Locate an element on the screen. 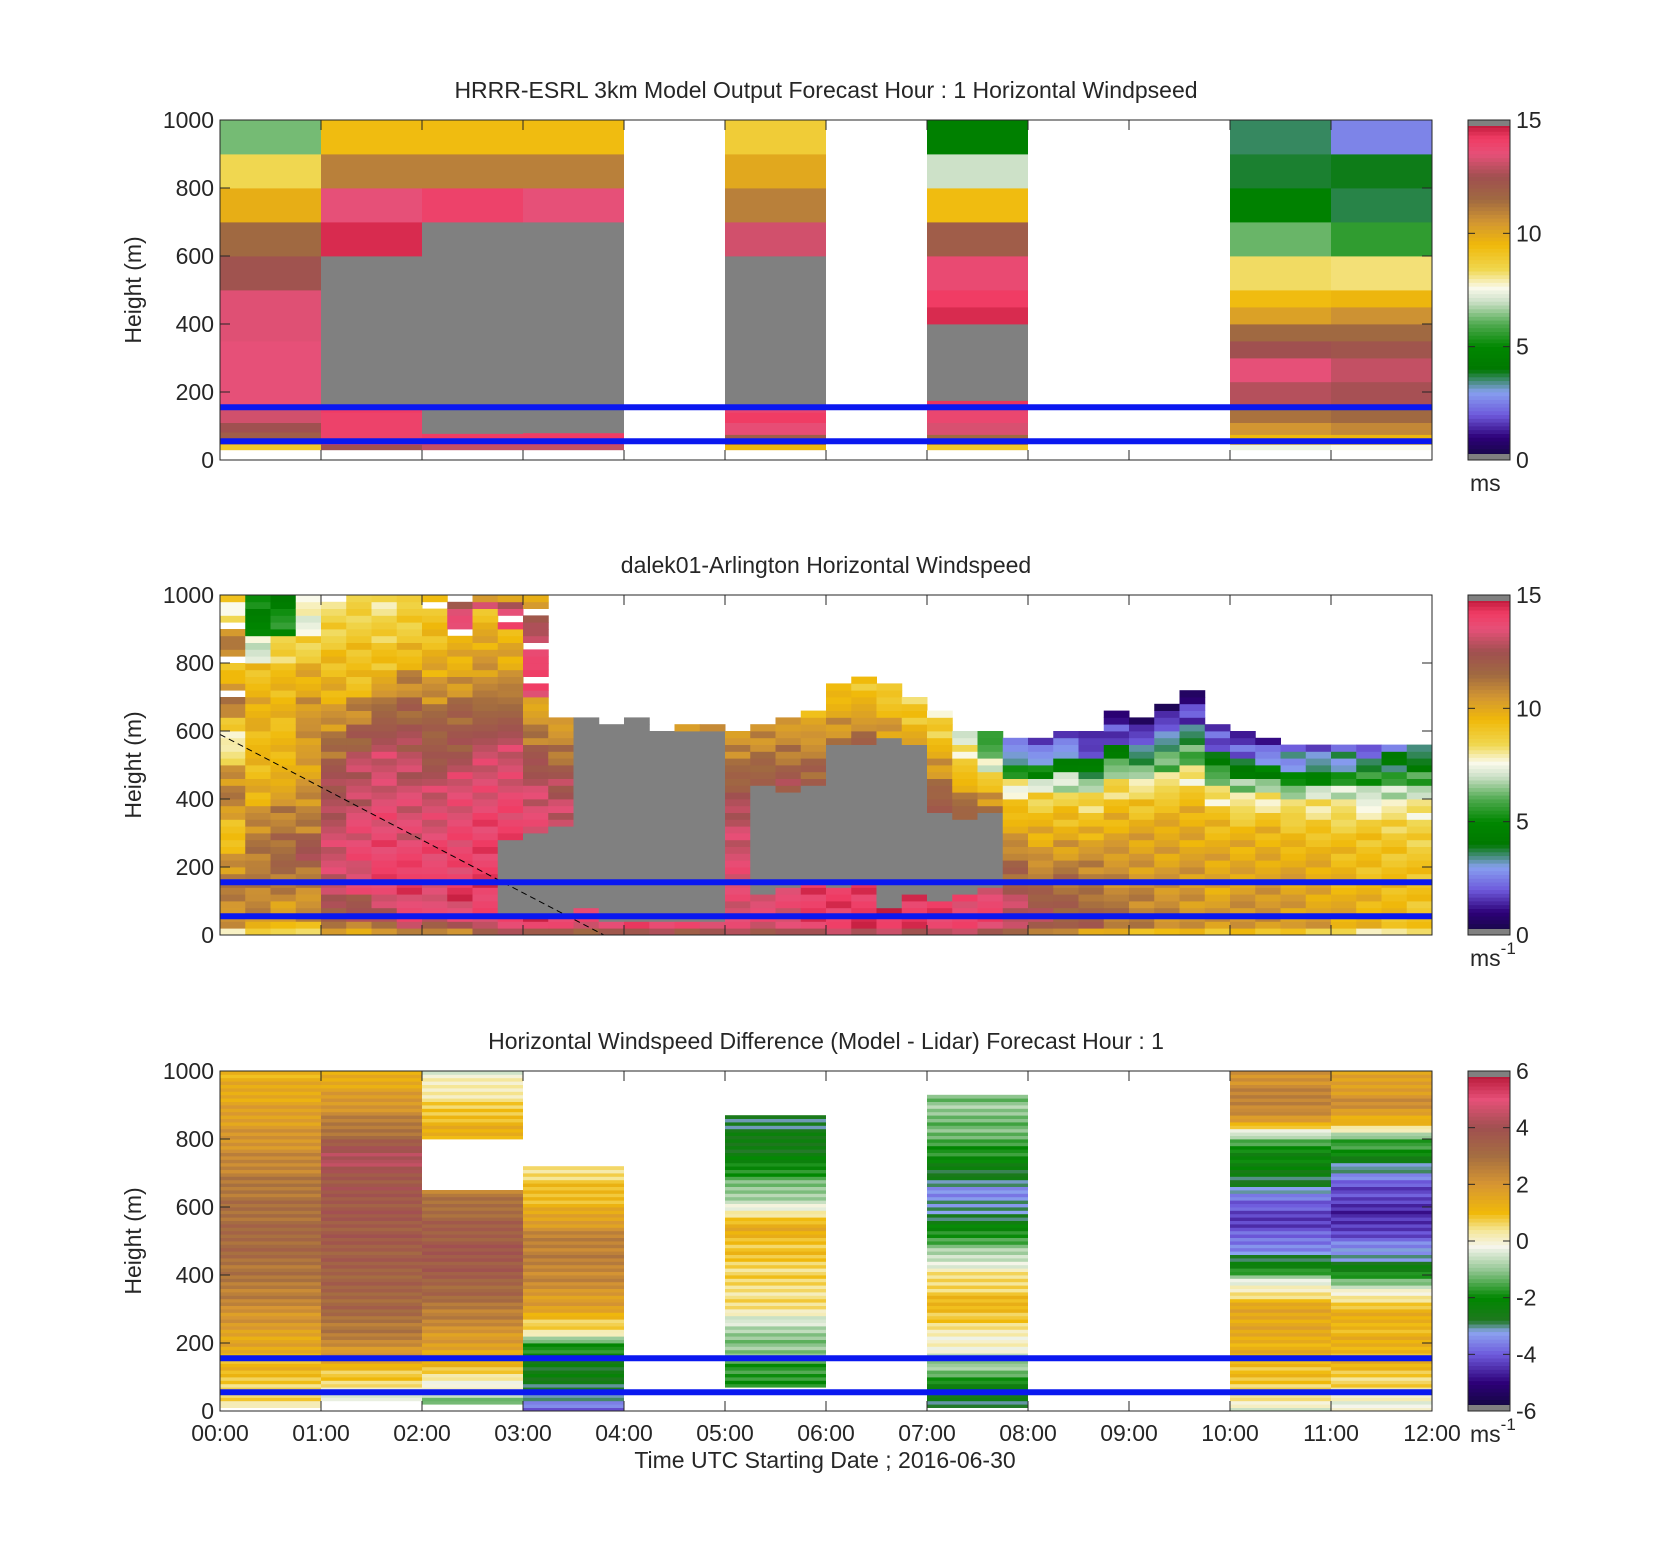  y-tick-label: 200 is located at coordinates (195, 392).